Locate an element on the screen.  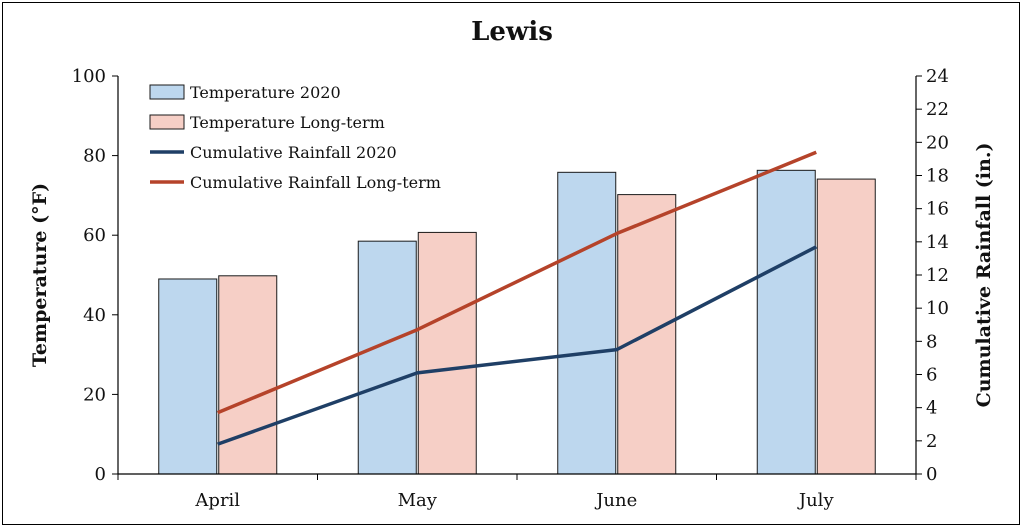
bar-temp-2020-may is located at coordinates (387, 357).